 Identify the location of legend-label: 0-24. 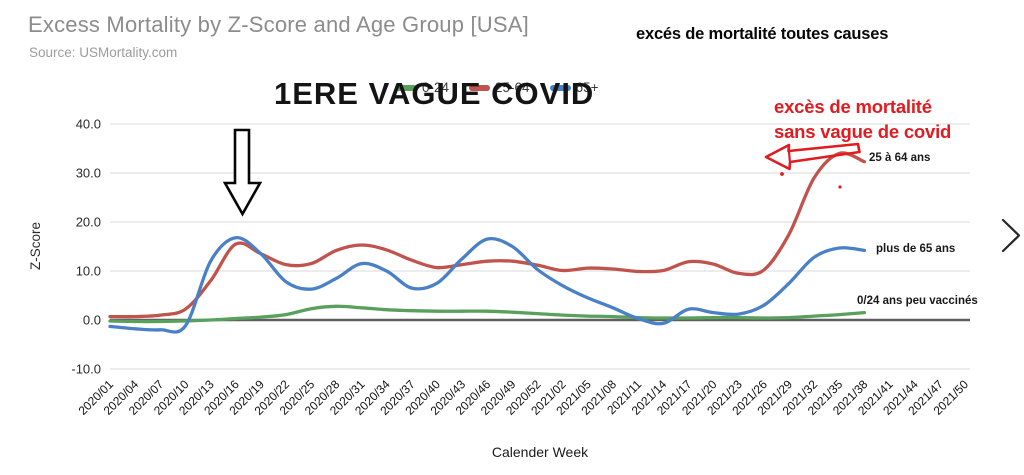
(436, 87).